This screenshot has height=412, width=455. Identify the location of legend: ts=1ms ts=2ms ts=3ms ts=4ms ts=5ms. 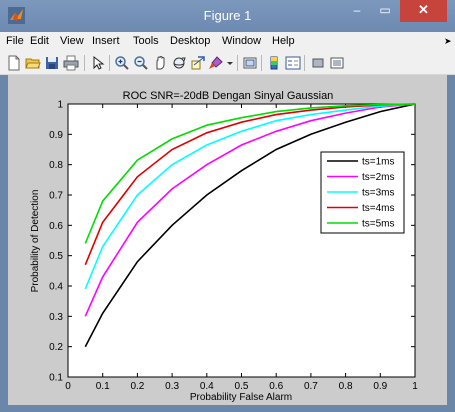
(362, 192).